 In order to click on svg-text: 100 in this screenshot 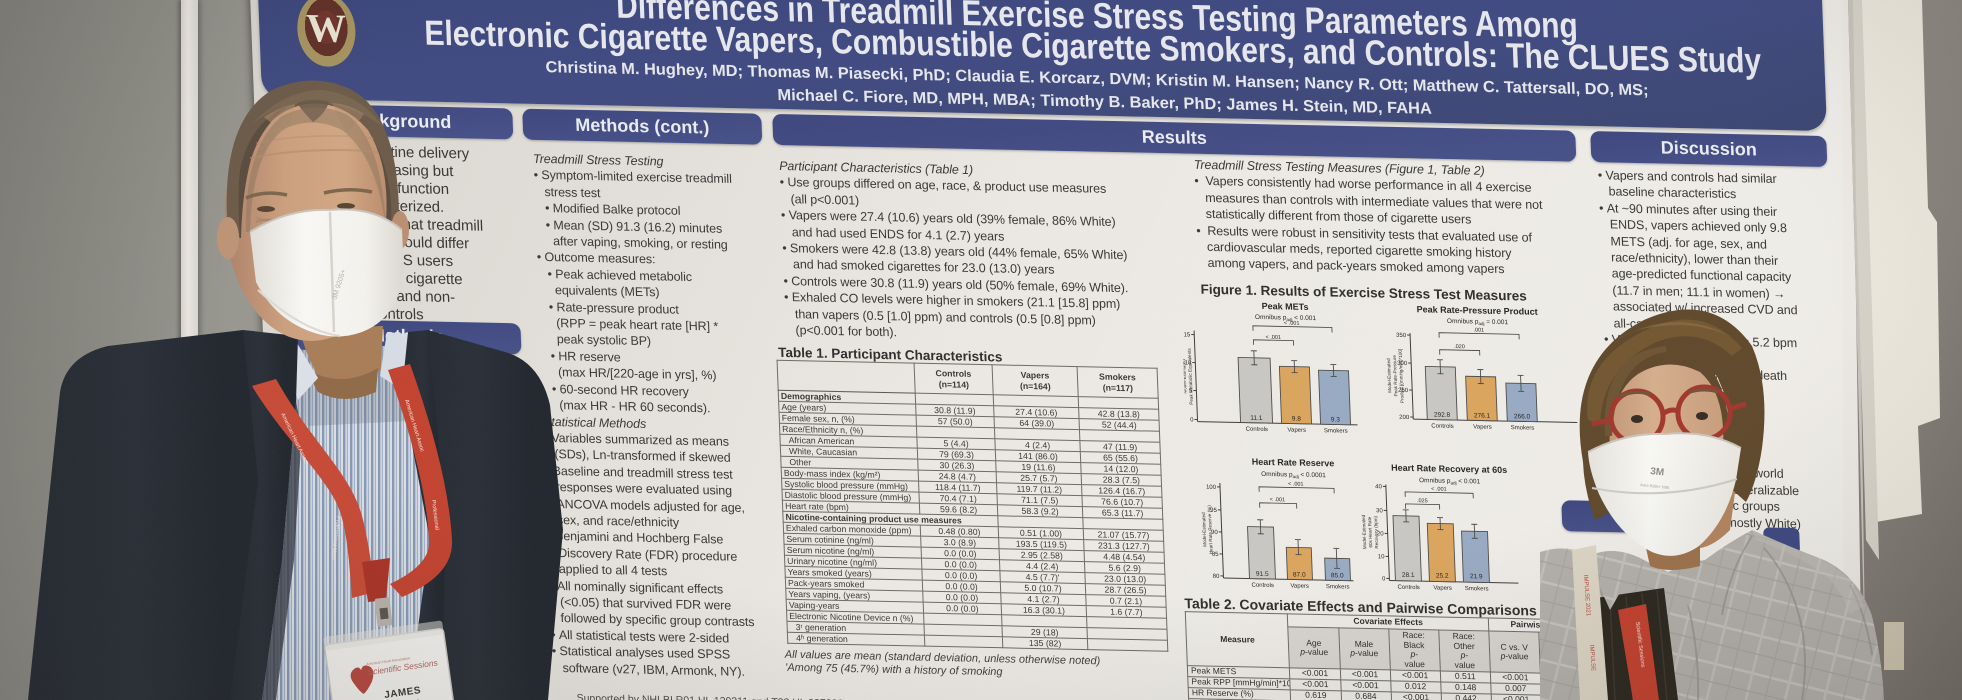, I will do `click(1211, 488)`.